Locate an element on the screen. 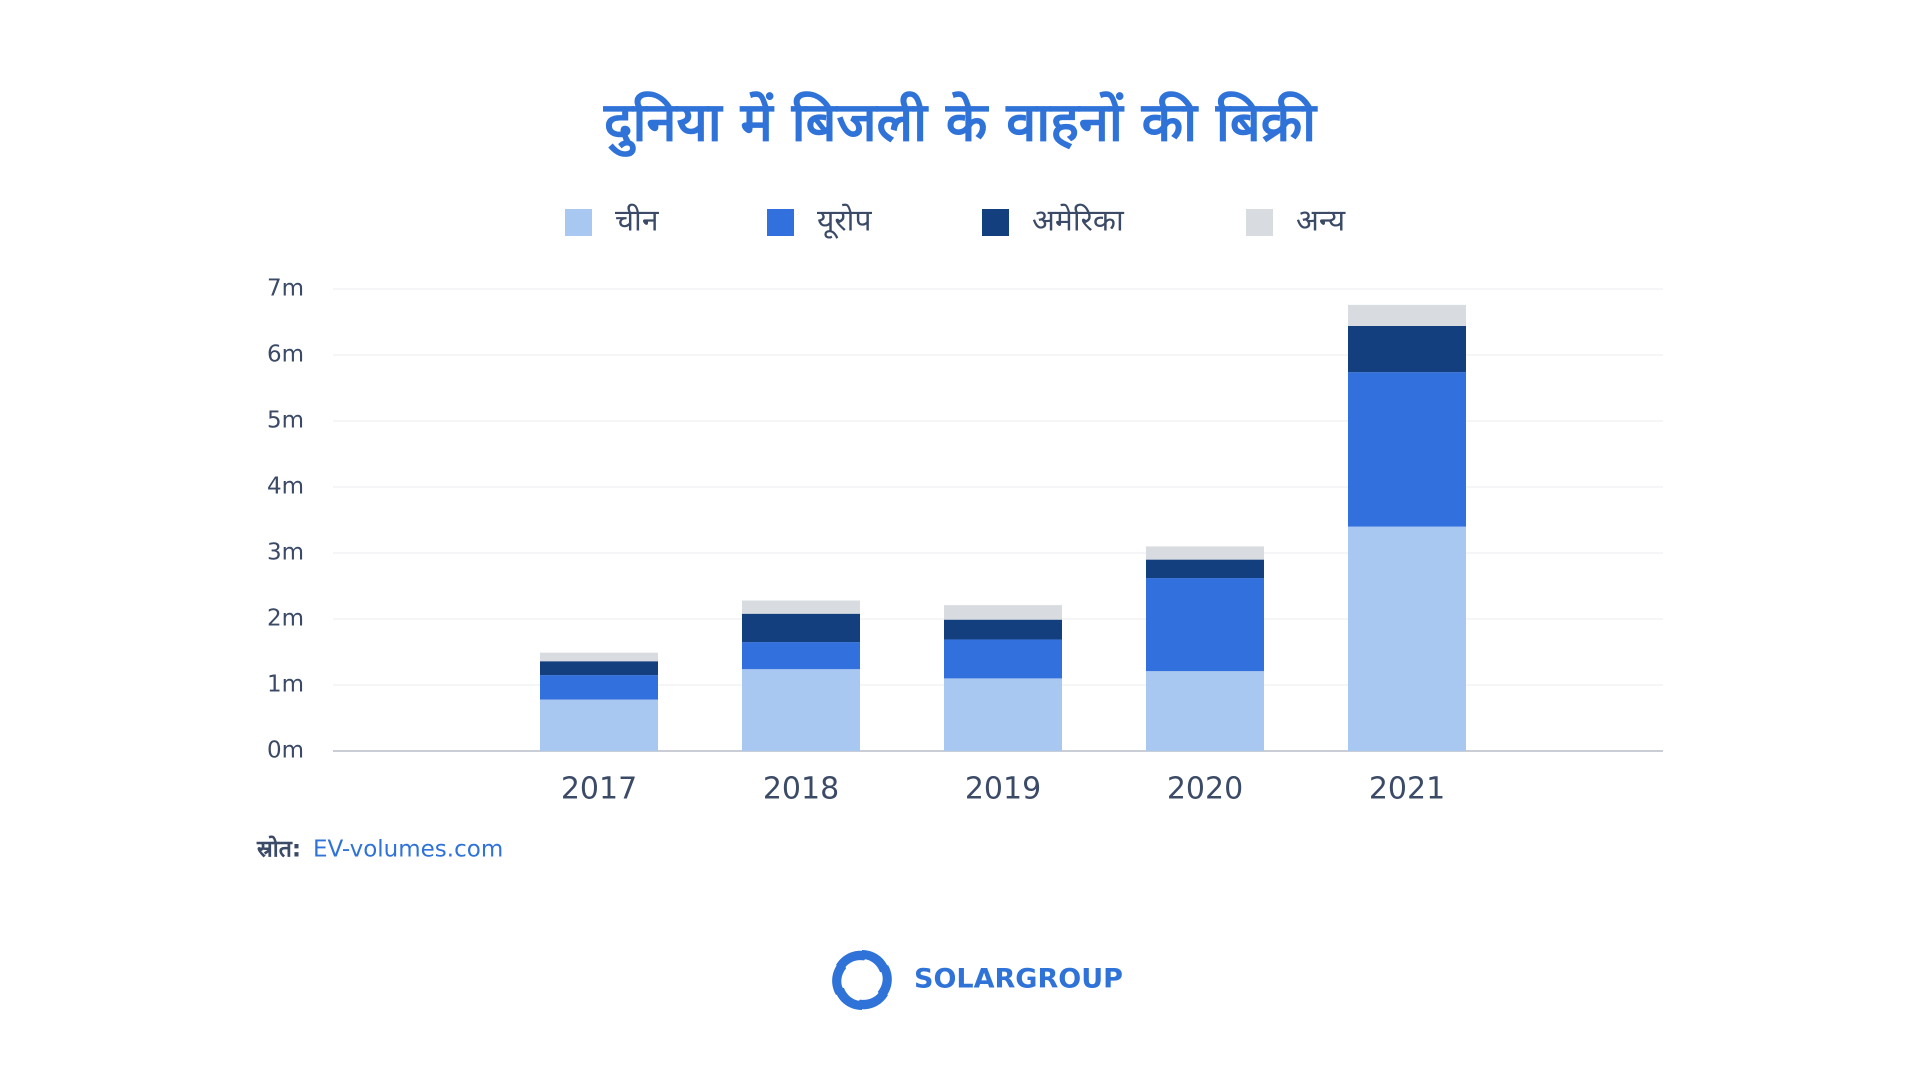 The image size is (1920, 1080). y-tick-label: 1m is located at coordinates (285, 685).